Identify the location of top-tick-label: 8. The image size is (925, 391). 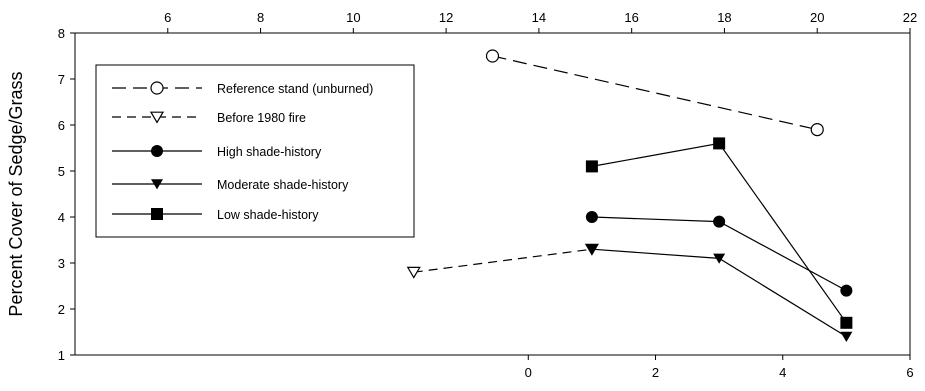
(260, 17).